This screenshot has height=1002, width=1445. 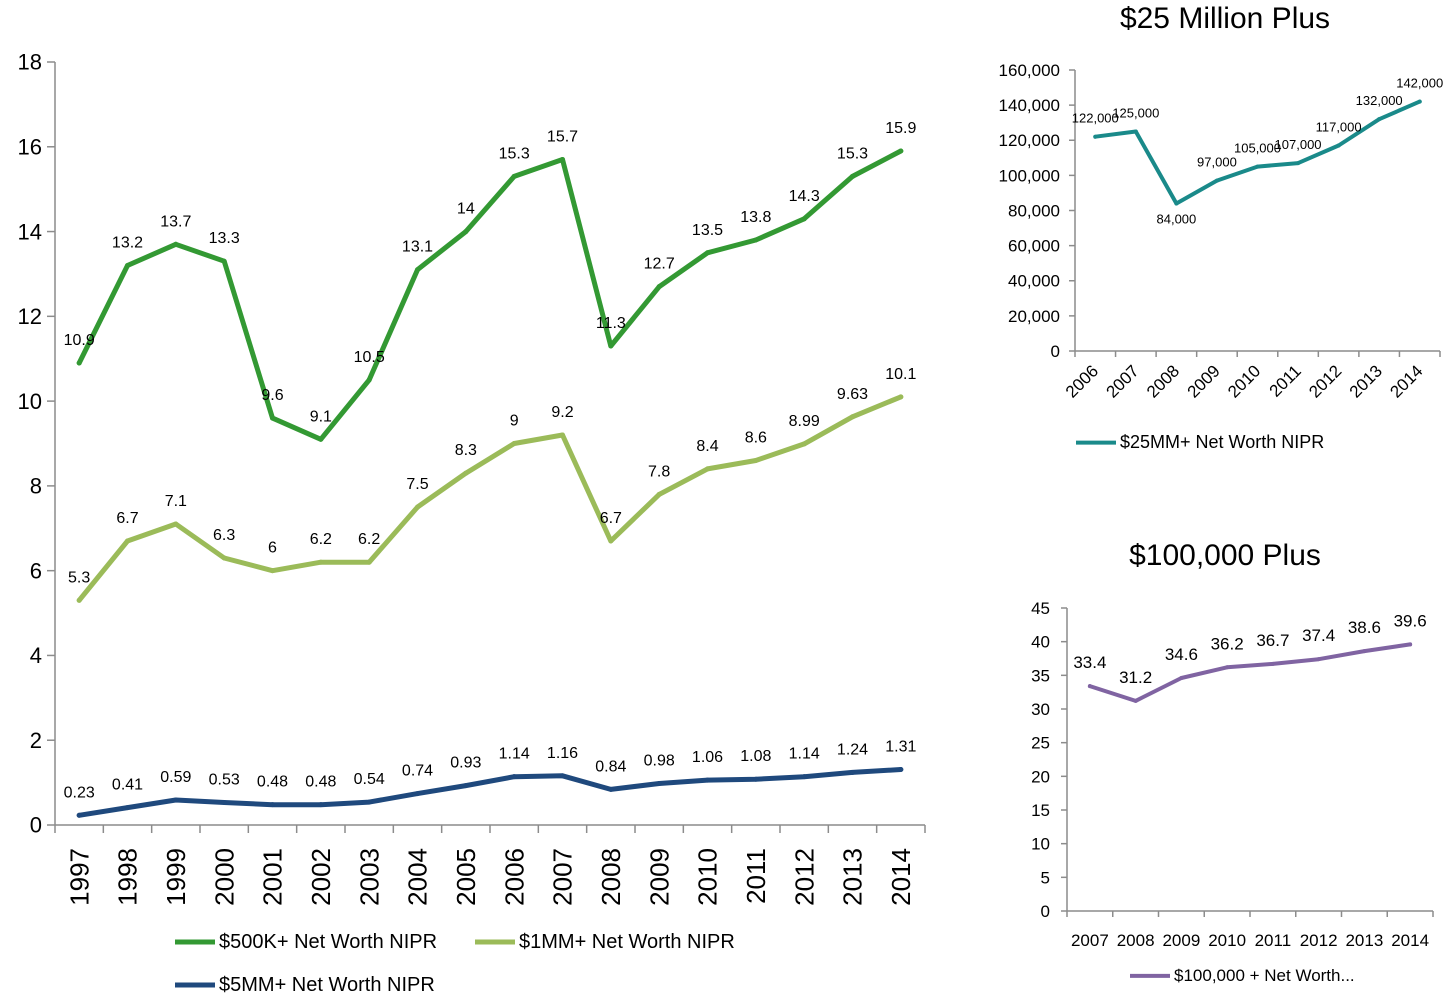 What do you see at coordinates (707, 446) in the screenshot?
I see `chart1-series-2-data-label: 8.4` at bounding box center [707, 446].